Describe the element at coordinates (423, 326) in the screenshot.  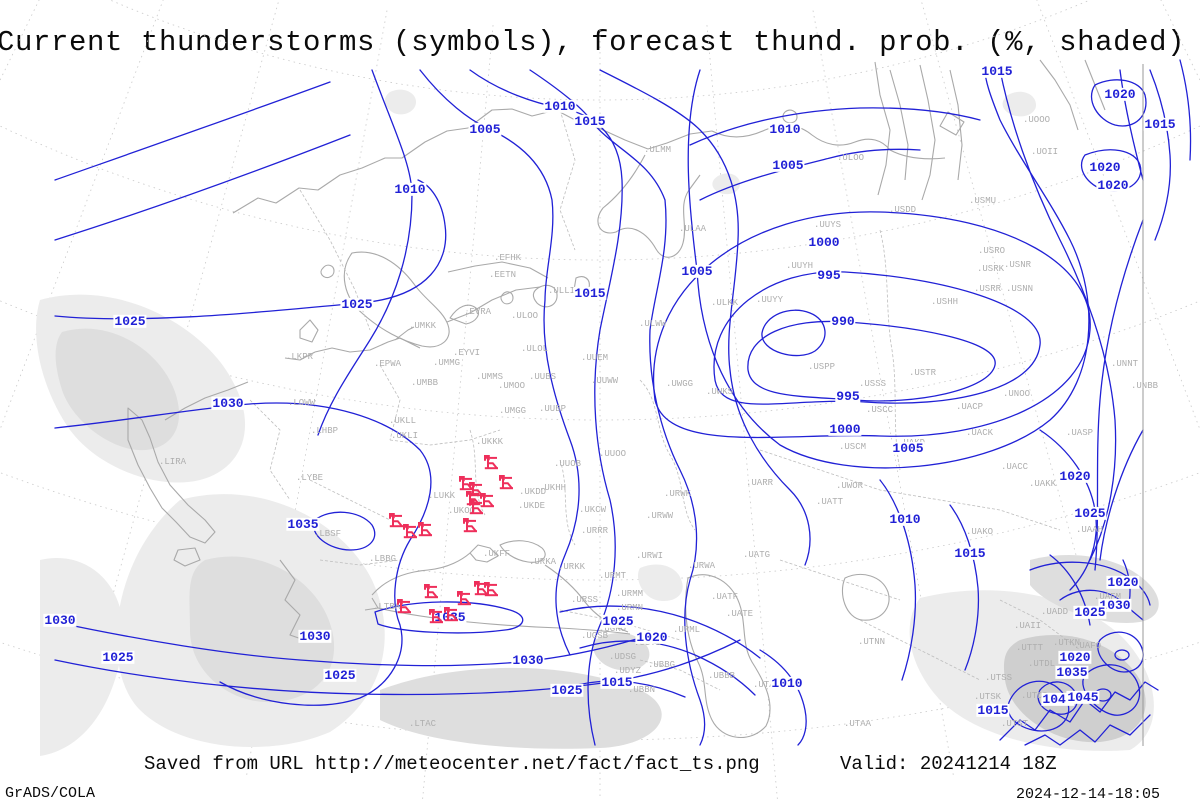
I see `station-label-umkk: .UMKK` at that location.